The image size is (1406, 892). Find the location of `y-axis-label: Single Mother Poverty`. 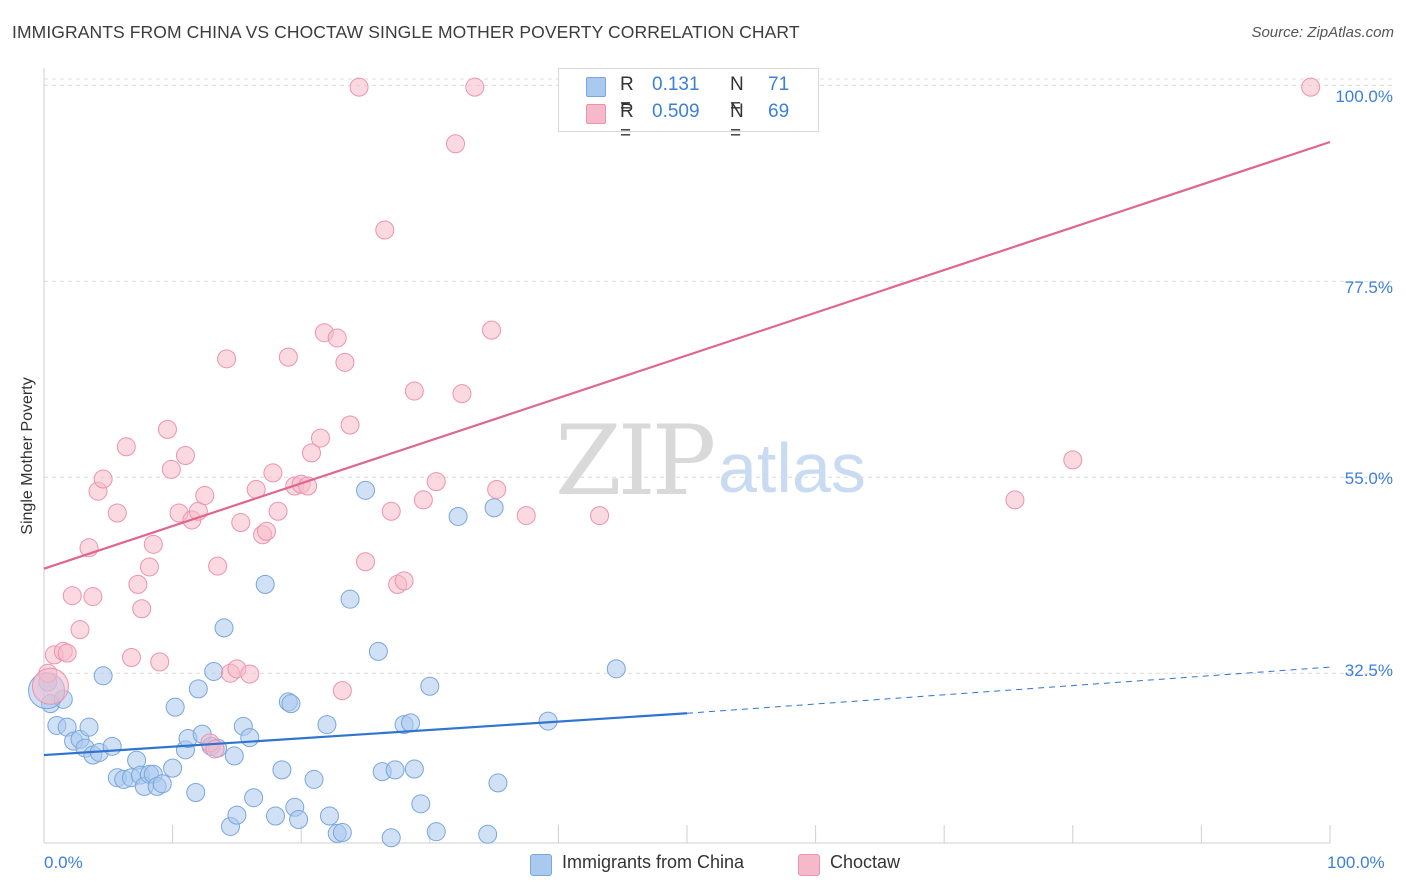

y-axis-label: Single Mother Poverty is located at coordinates (27, 456).